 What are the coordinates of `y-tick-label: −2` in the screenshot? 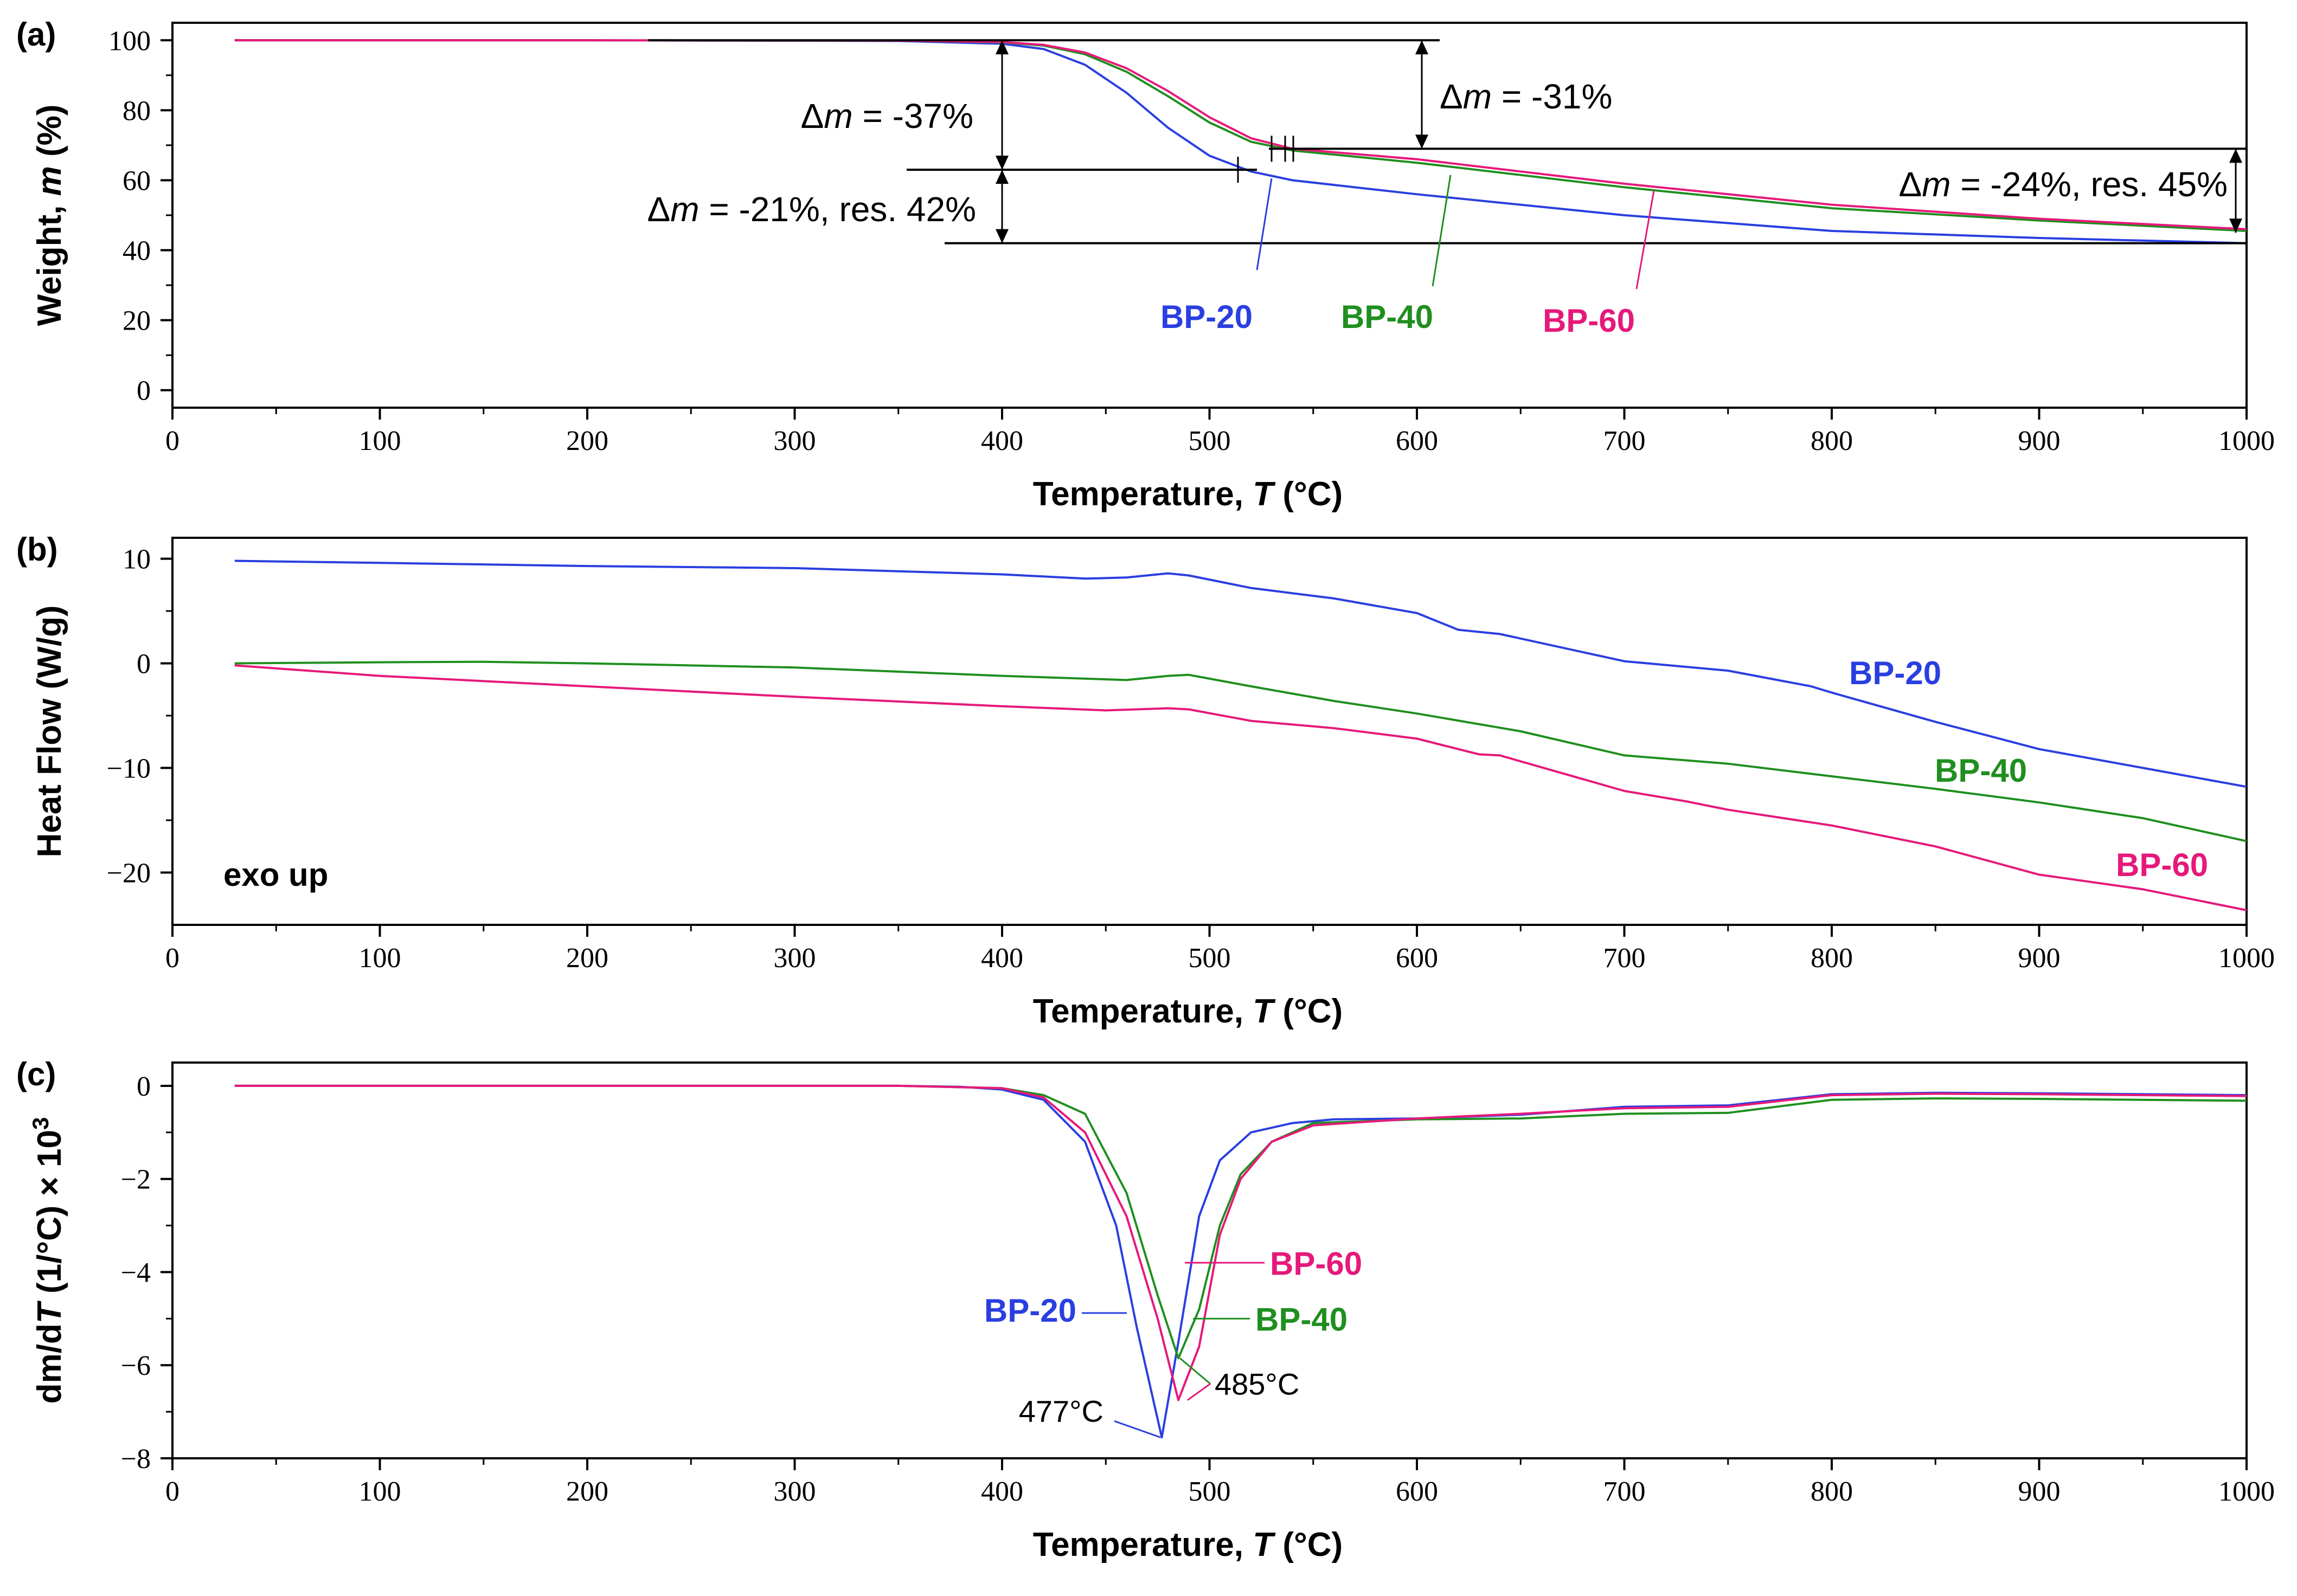 It's located at (136, 1179).